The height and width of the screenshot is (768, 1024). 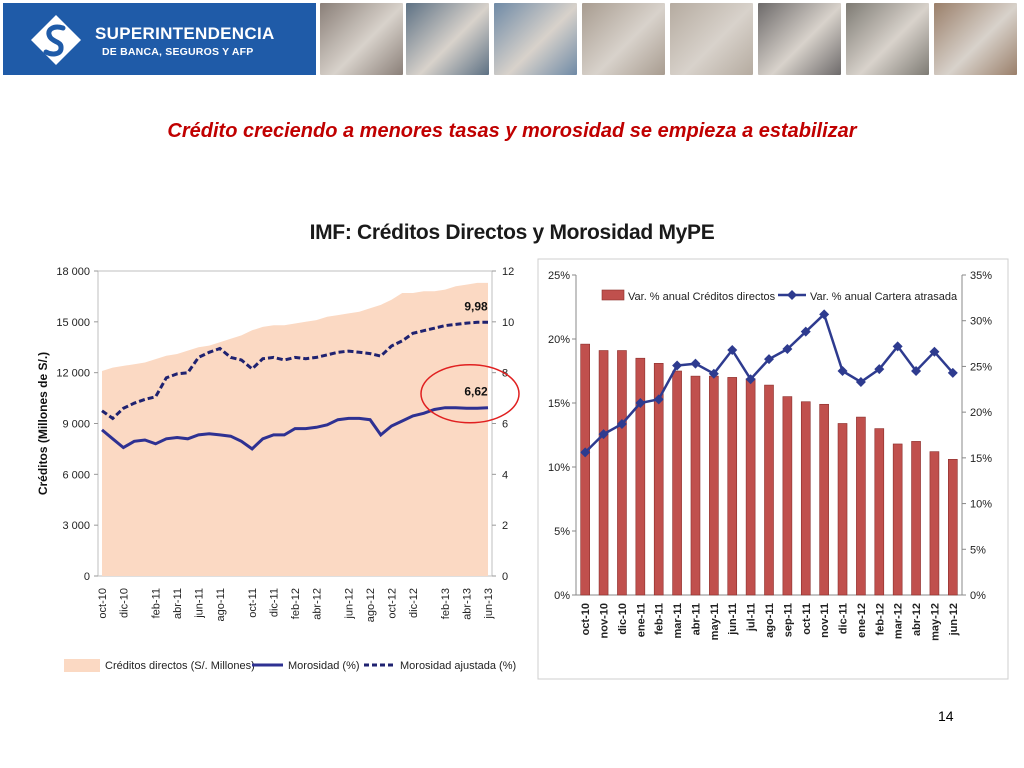 I want to click on x-tick-label: dic-12, so click(x=414, y=603).